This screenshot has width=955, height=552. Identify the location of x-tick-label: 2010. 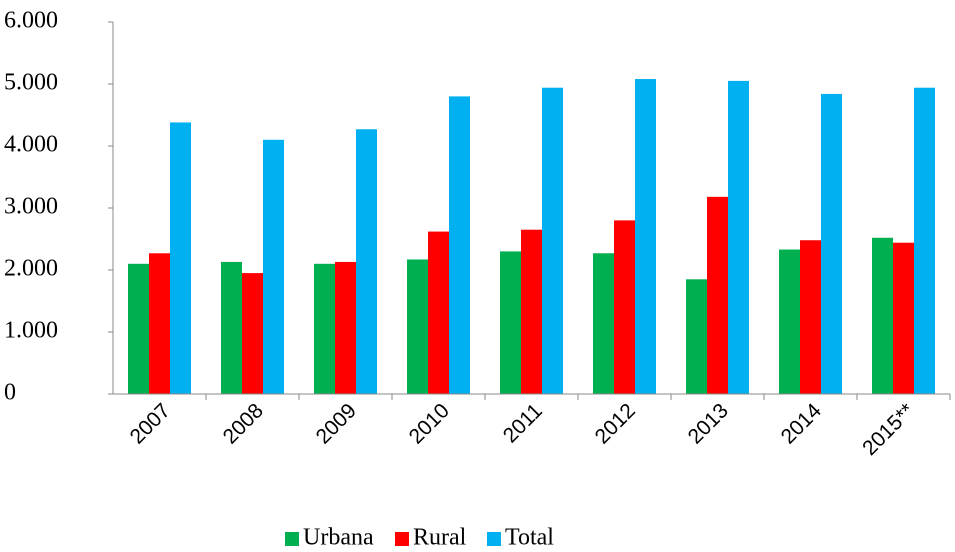
(429, 423).